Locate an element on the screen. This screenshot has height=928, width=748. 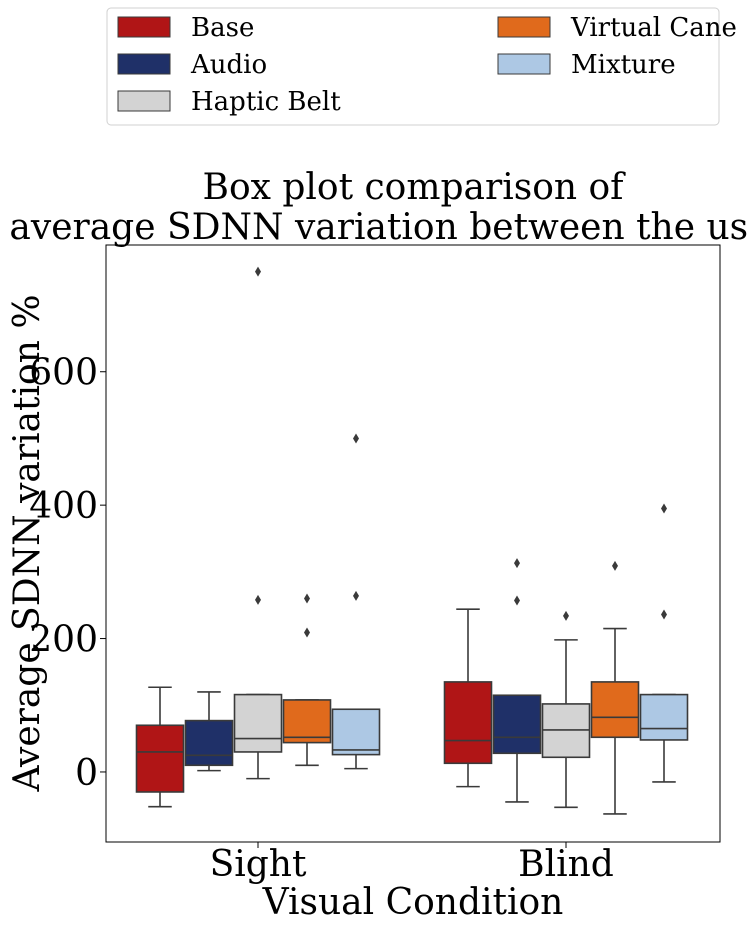
y-axis-label: Average SDNN variation % is located at coordinates (27, 543).